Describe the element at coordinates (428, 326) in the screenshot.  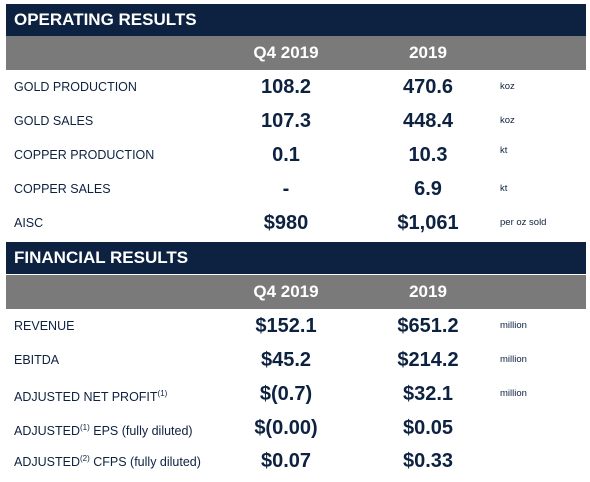
I see `row-value-year: $651.2` at that location.